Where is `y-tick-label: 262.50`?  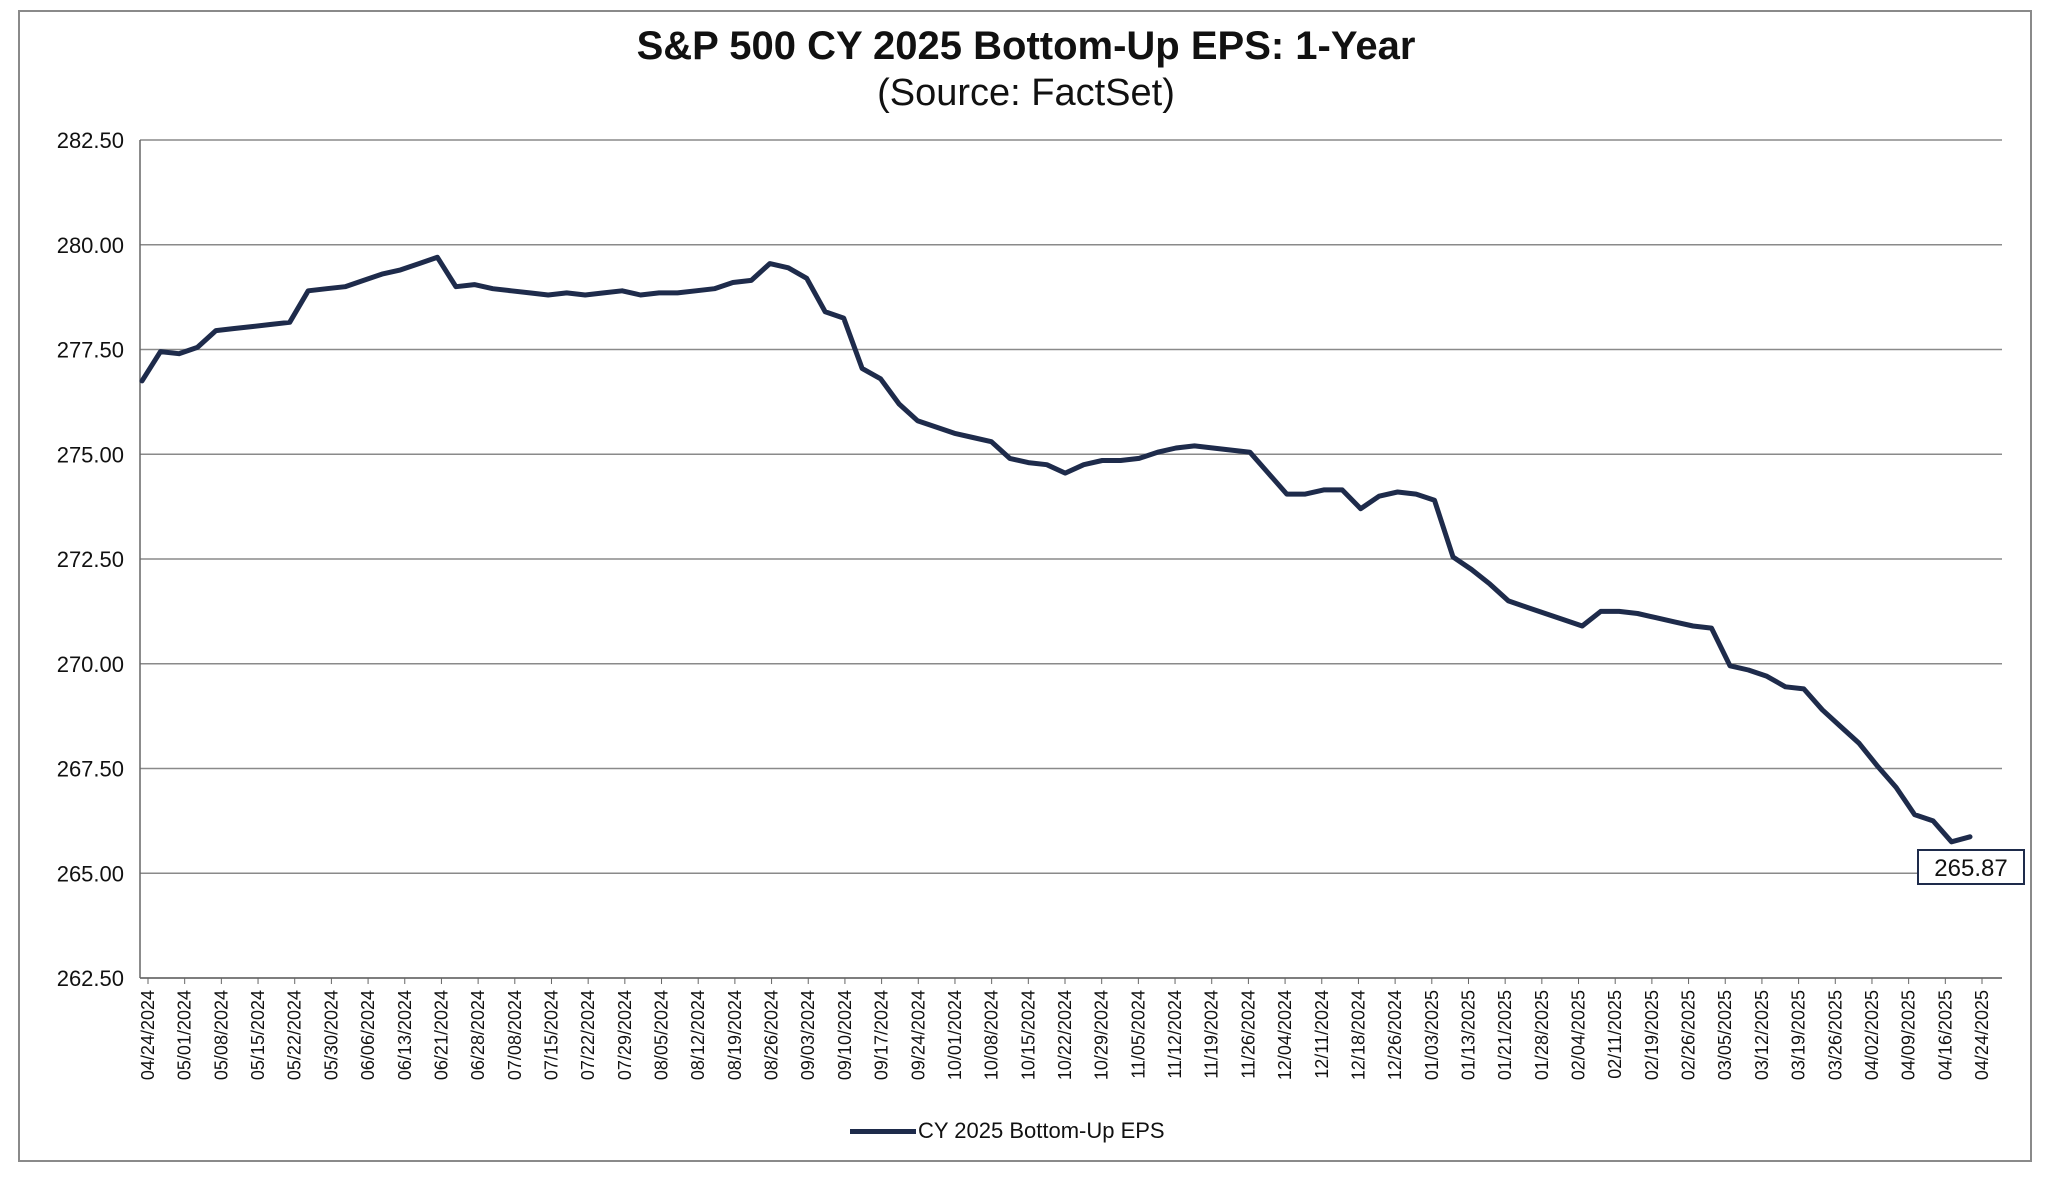
y-tick-label: 262.50 is located at coordinates (90, 978).